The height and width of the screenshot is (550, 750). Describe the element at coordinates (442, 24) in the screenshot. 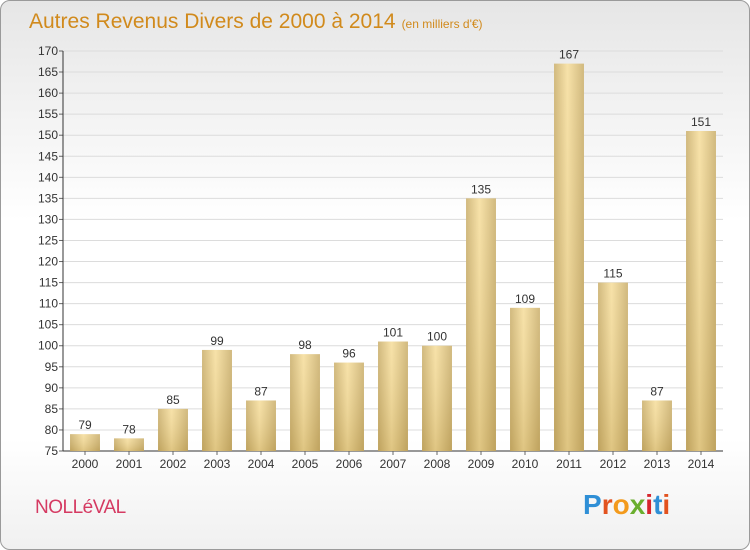

I see `unit-label: (en milliers d'€)` at that location.